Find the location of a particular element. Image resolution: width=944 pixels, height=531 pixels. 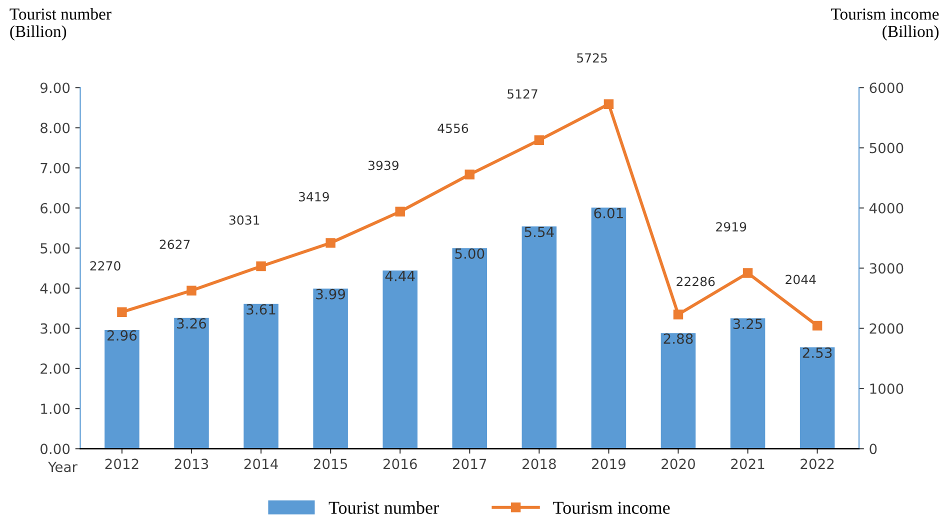

y2-tick-label: 1000 is located at coordinates (887, 388).